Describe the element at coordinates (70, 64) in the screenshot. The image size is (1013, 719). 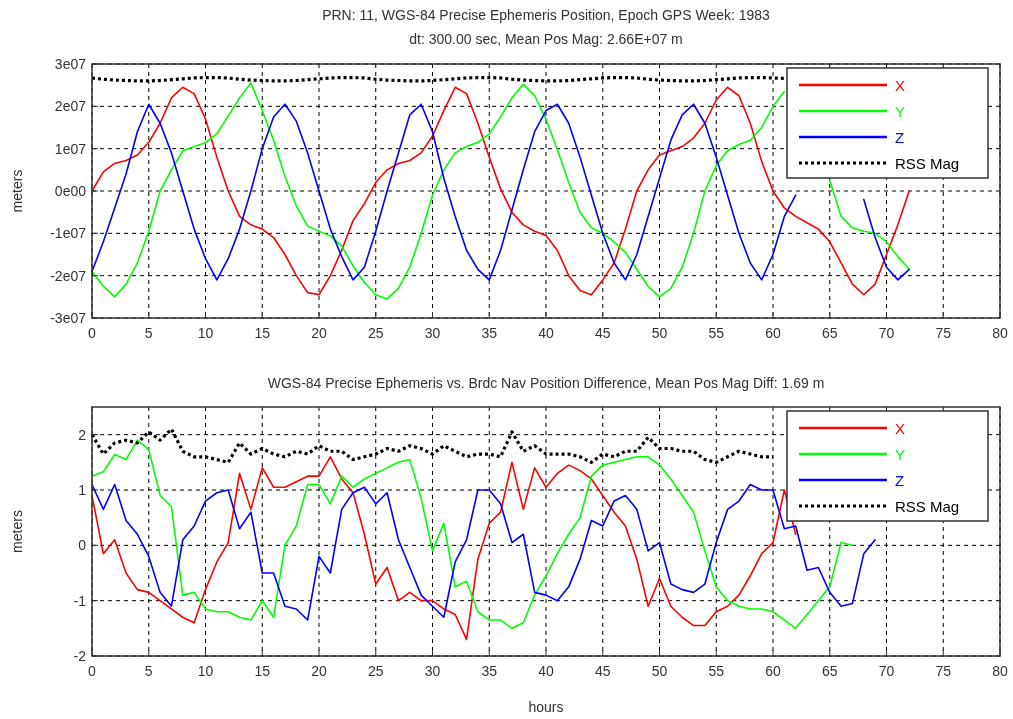
I see `y-tick-label: 3e07` at that location.